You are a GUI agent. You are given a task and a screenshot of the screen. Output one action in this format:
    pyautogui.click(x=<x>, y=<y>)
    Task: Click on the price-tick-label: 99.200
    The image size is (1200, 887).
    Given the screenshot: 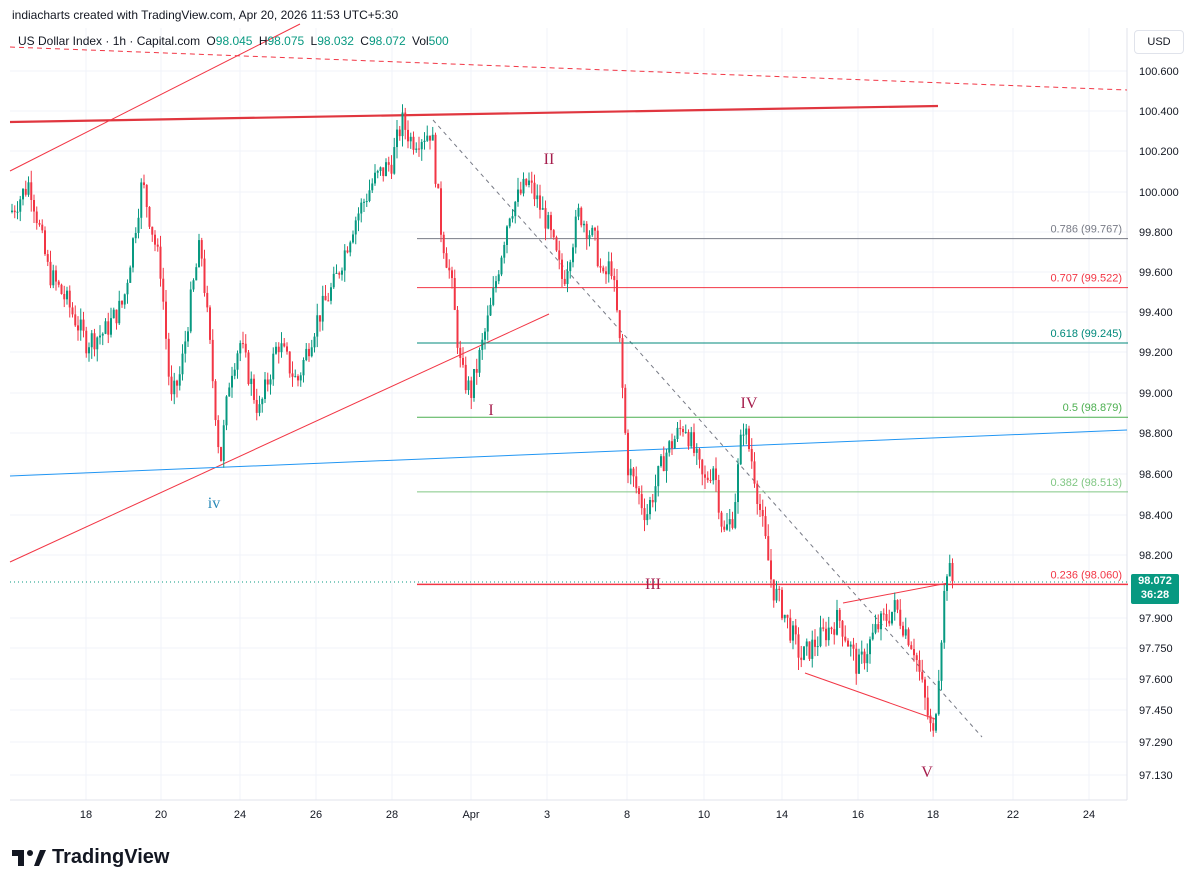 What is the action you would take?
    pyautogui.click(x=1156, y=353)
    